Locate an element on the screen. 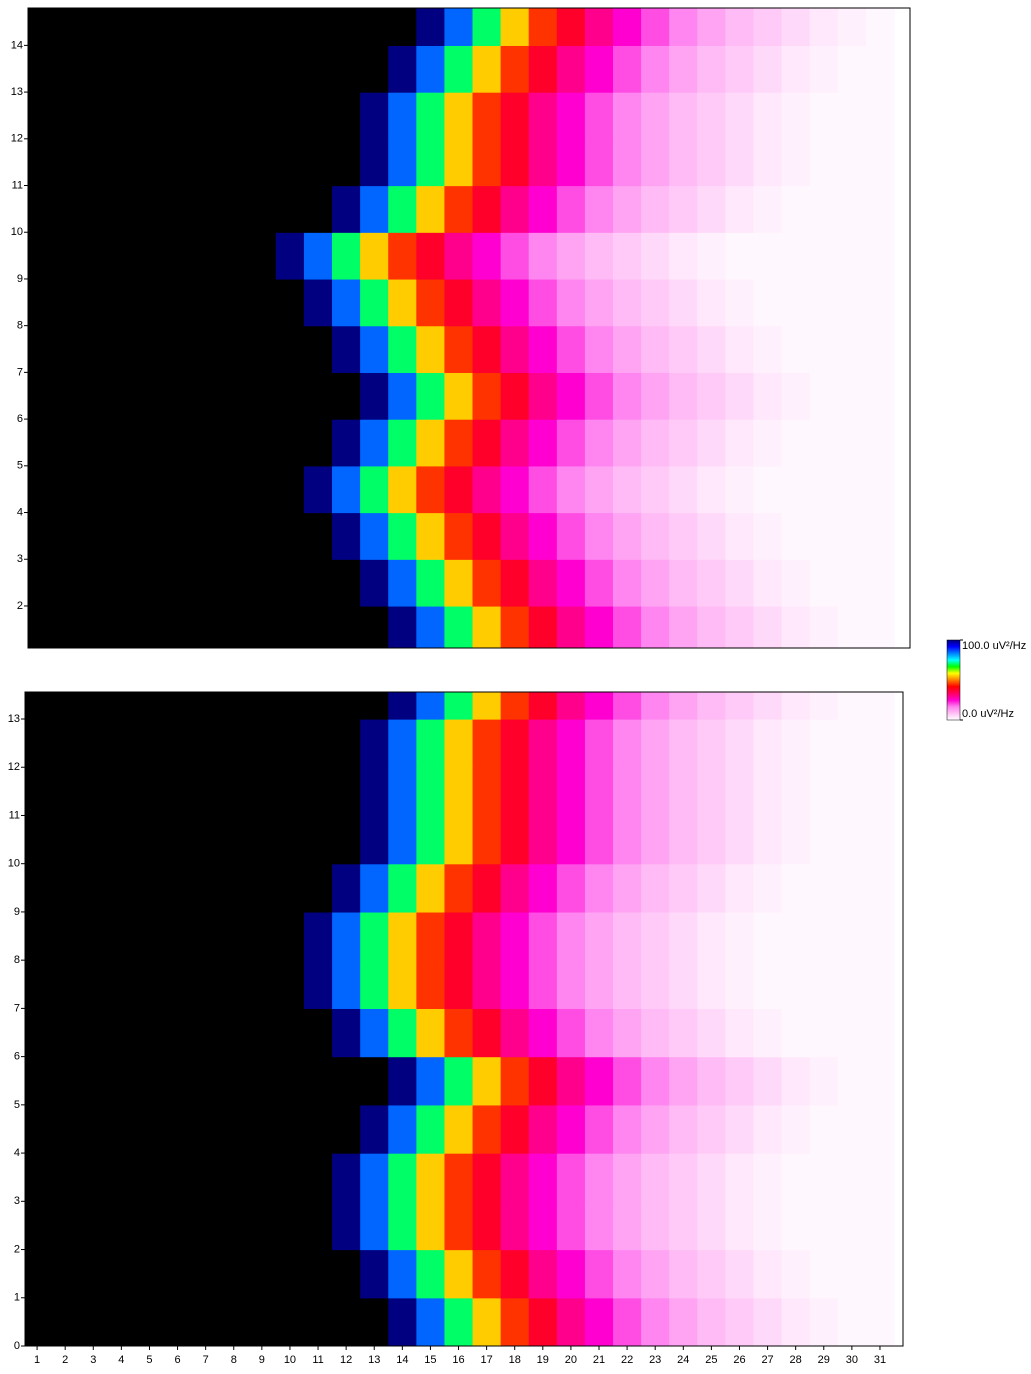 The height and width of the screenshot is (1374, 1031). y-tick-label: 6 is located at coordinates (20, 419).